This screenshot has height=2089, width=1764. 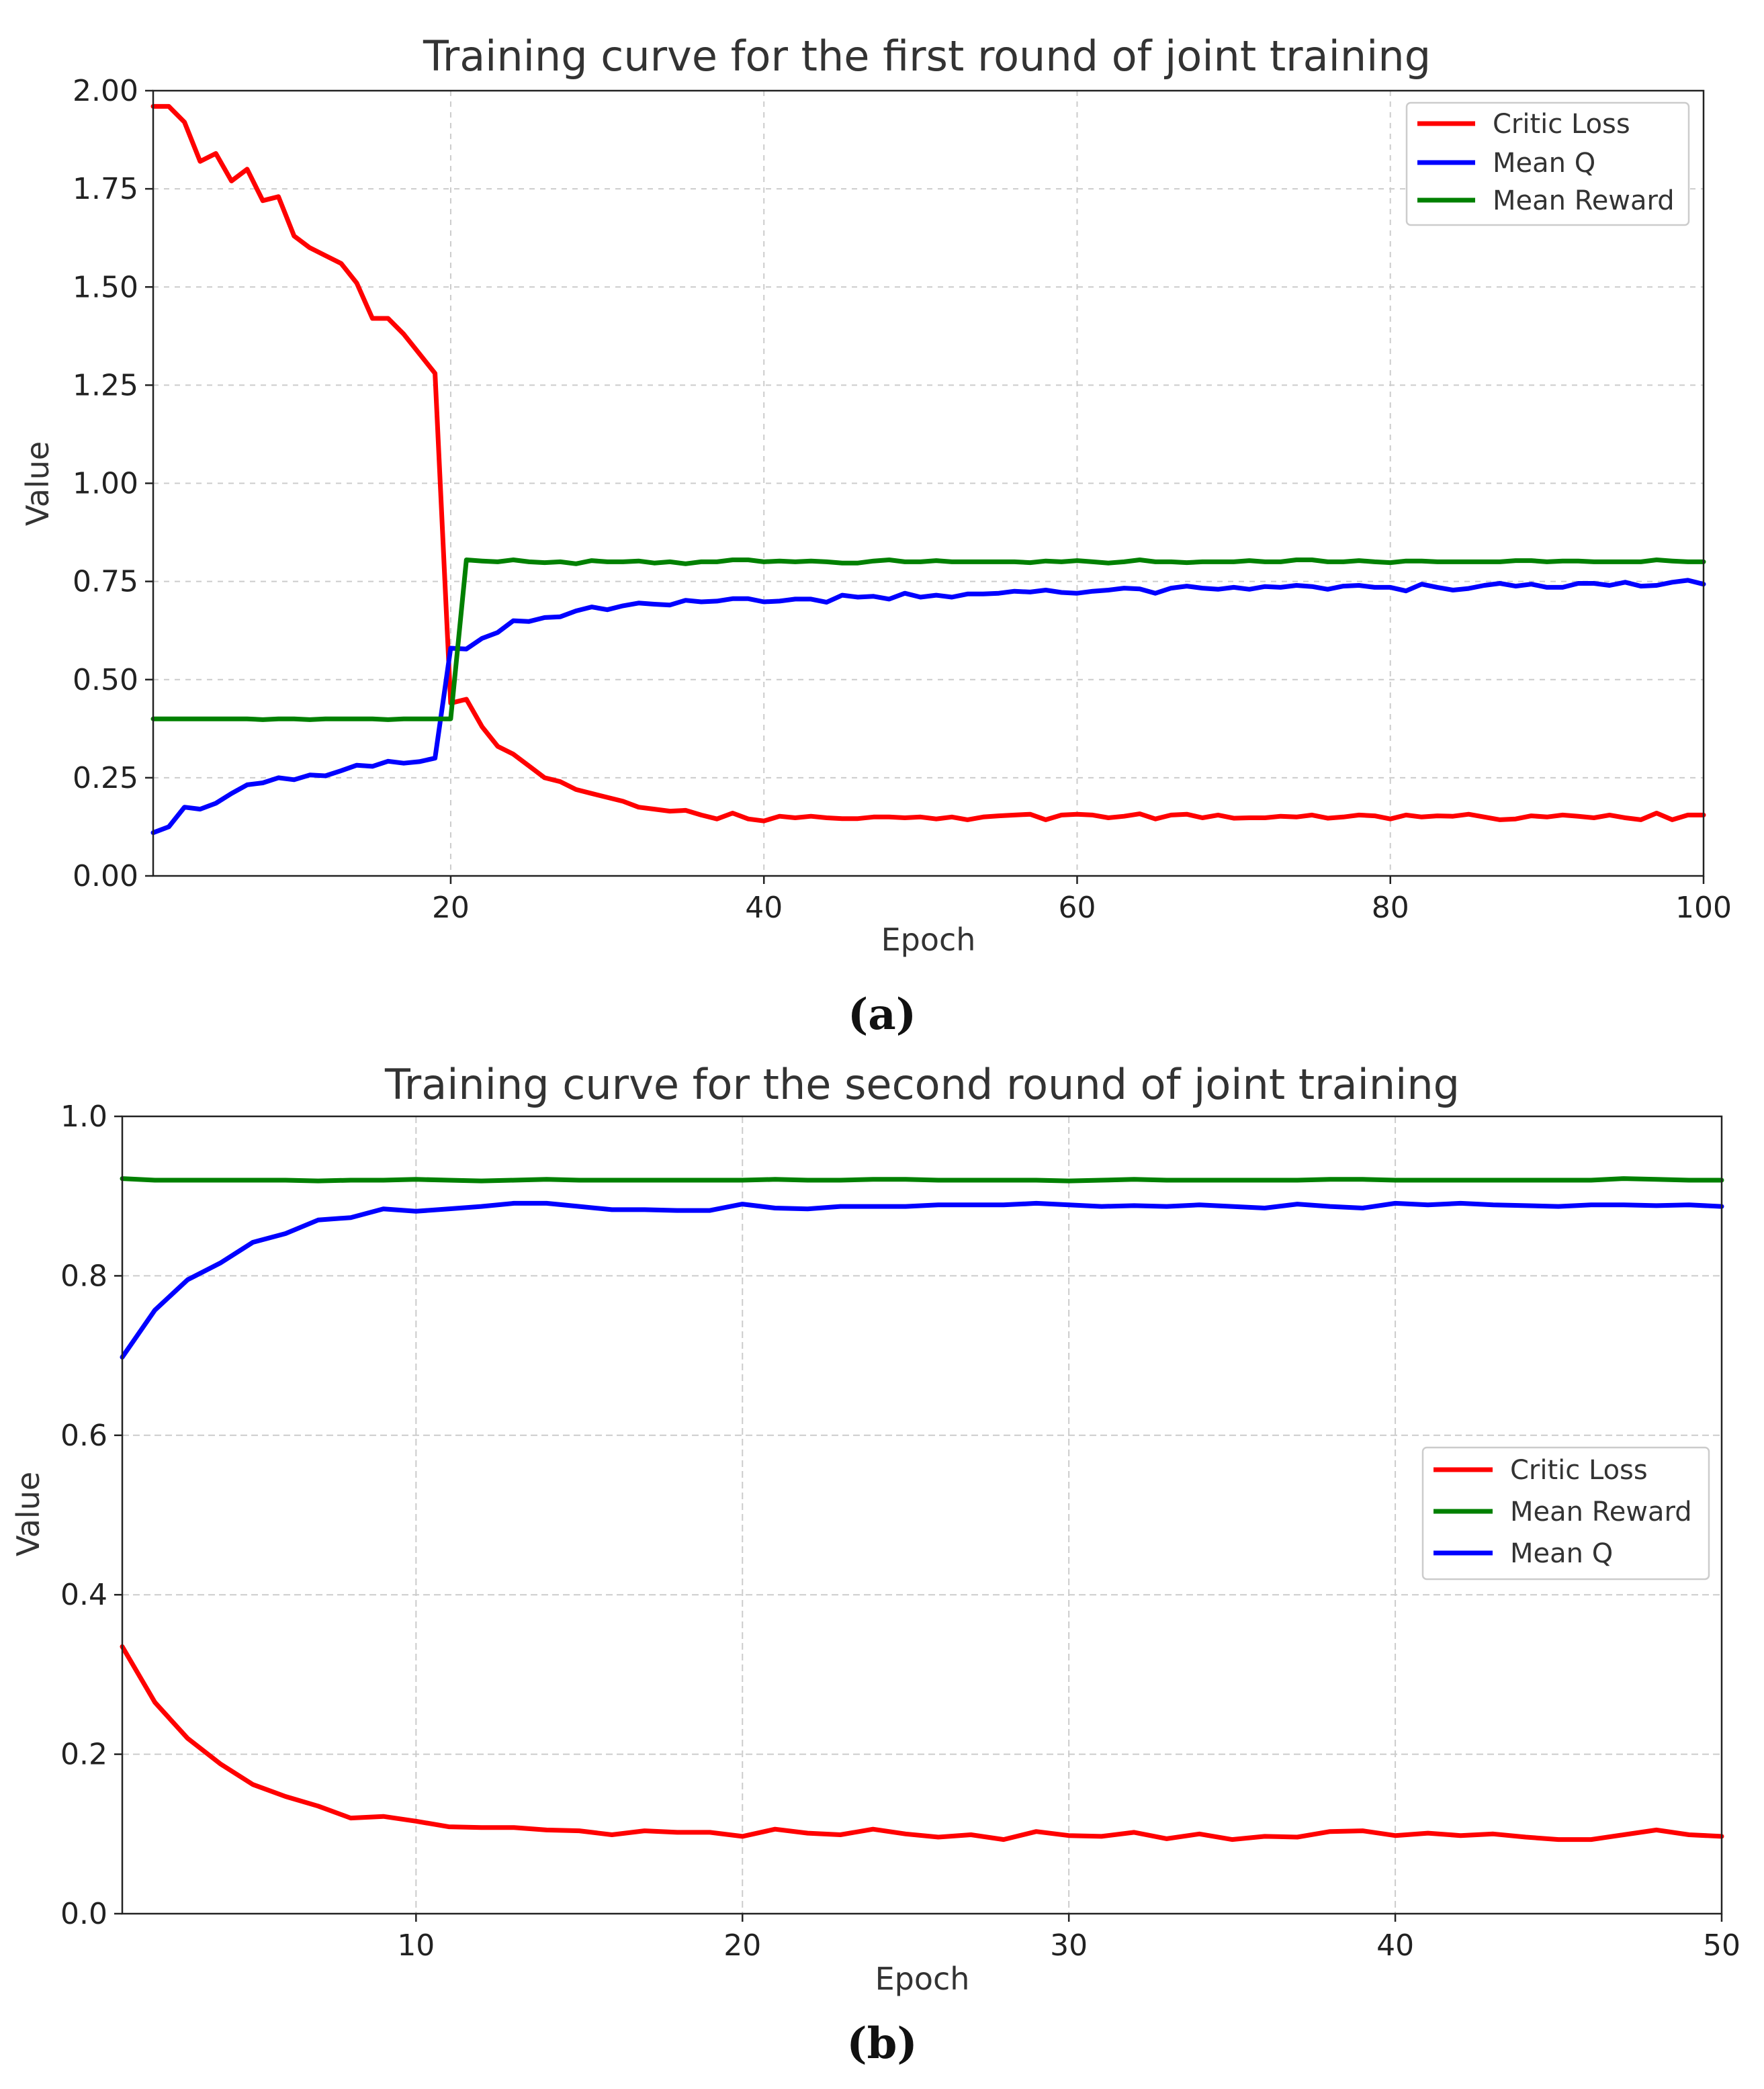 What do you see at coordinates (922, 1979) in the screenshot?
I see `chart-b-xlabel: Epoch` at bounding box center [922, 1979].